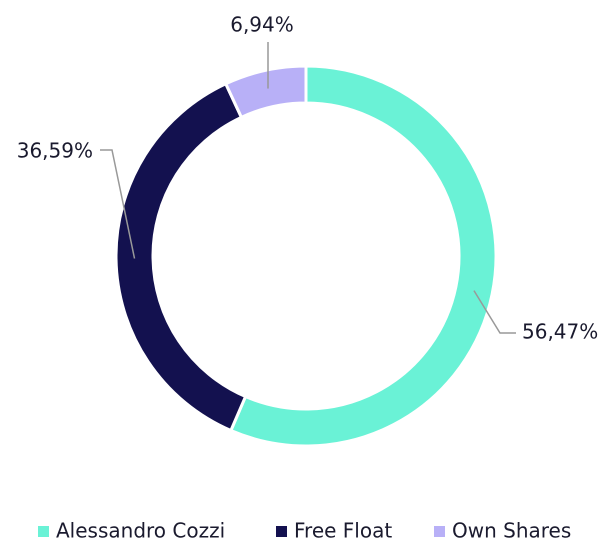 The image size is (608, 543). I want to click on legend-label: Own Shares, so click(511, 531).